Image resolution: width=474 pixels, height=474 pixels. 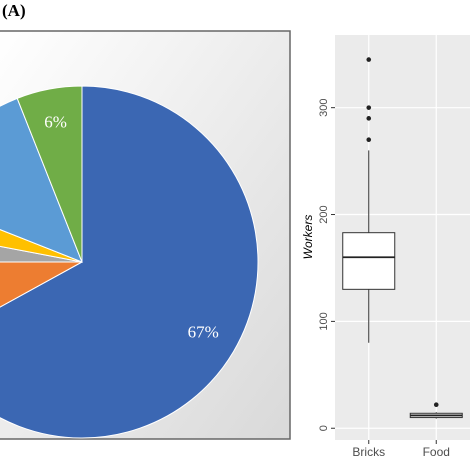 I want to click on slice-label: 67%, so click(x=203, y=332).